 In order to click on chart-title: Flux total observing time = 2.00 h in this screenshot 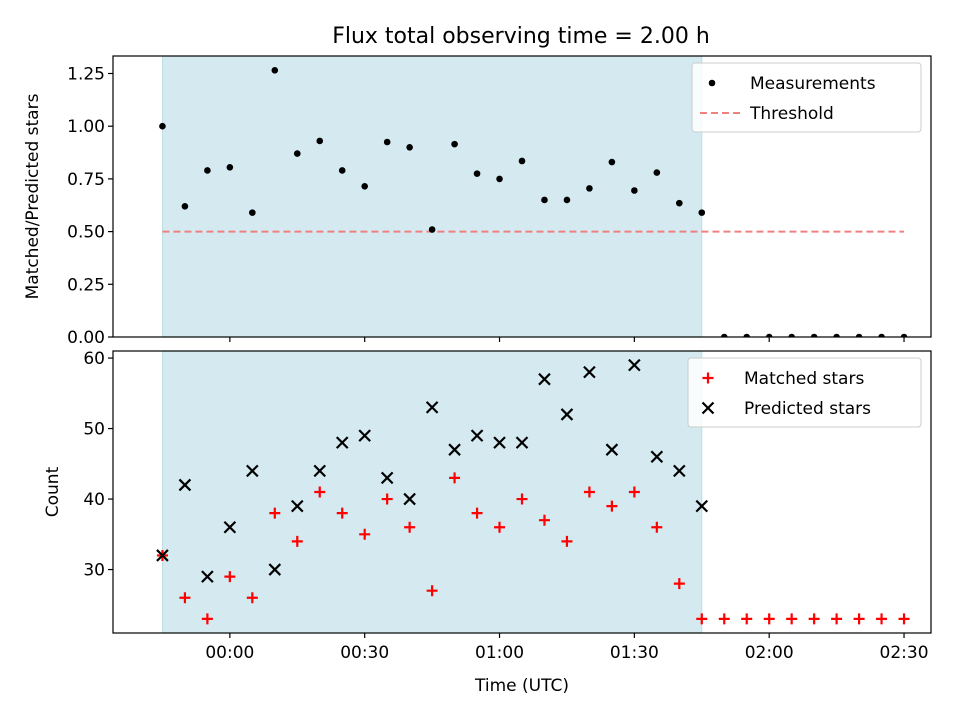, I will do `click(521, 36)`.